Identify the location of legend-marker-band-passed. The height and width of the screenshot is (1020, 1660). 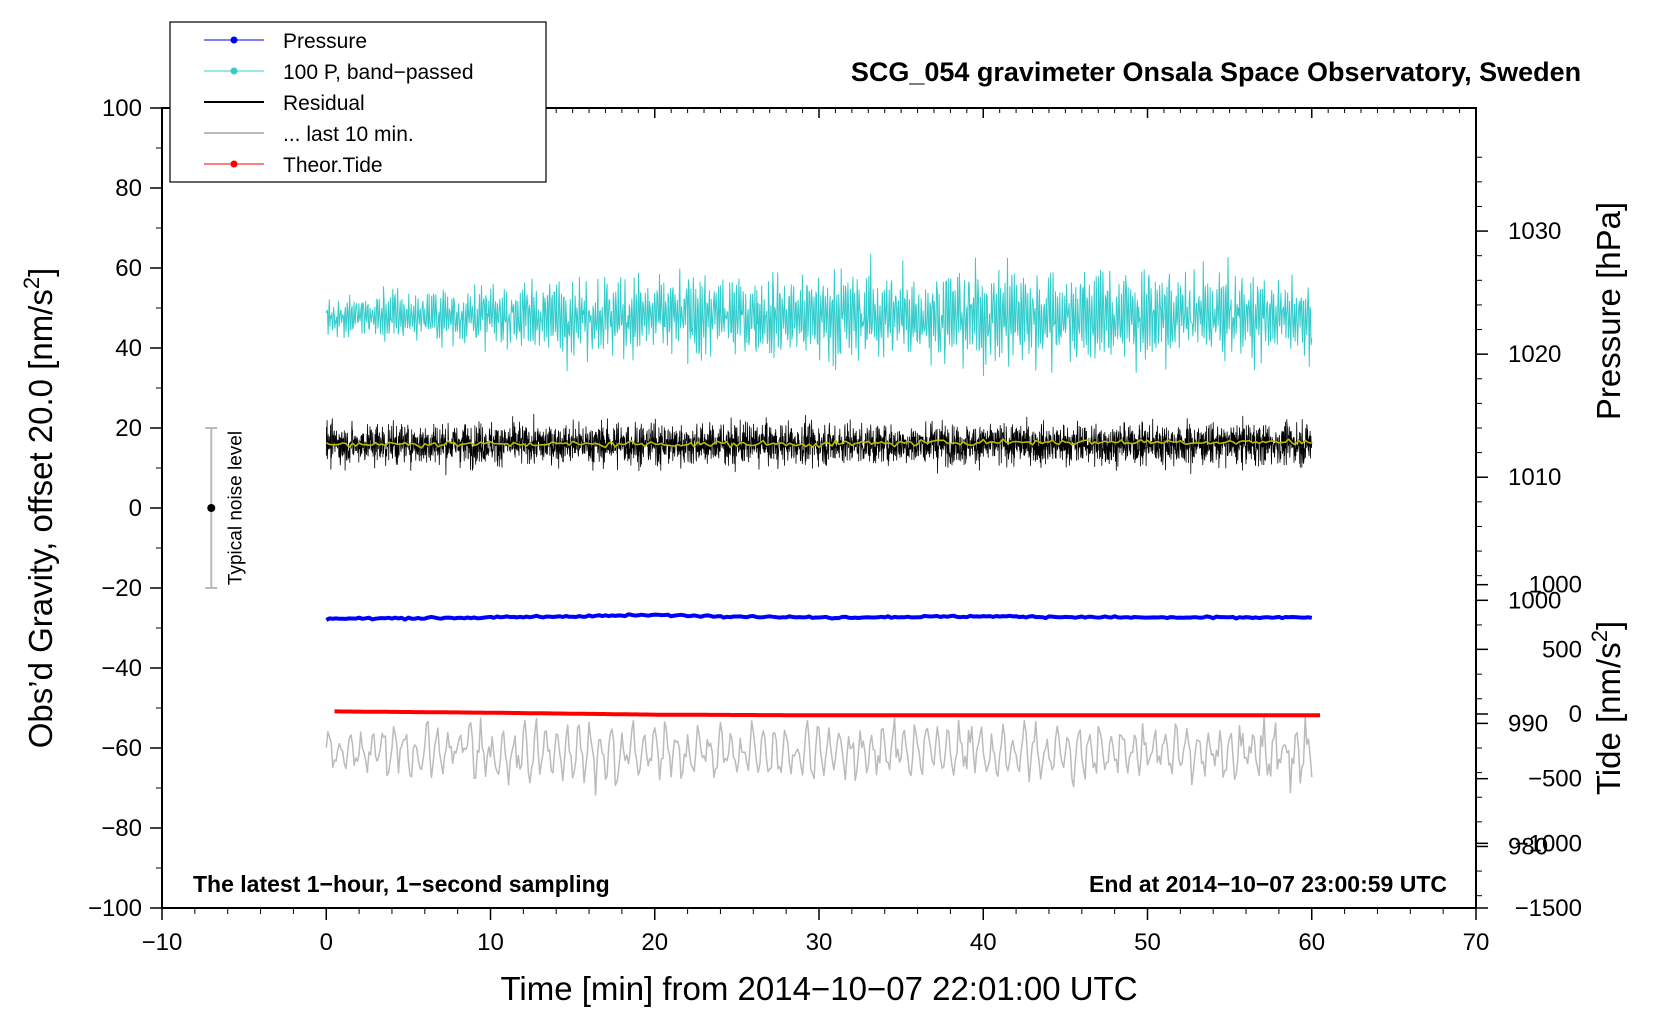
(234, 71).